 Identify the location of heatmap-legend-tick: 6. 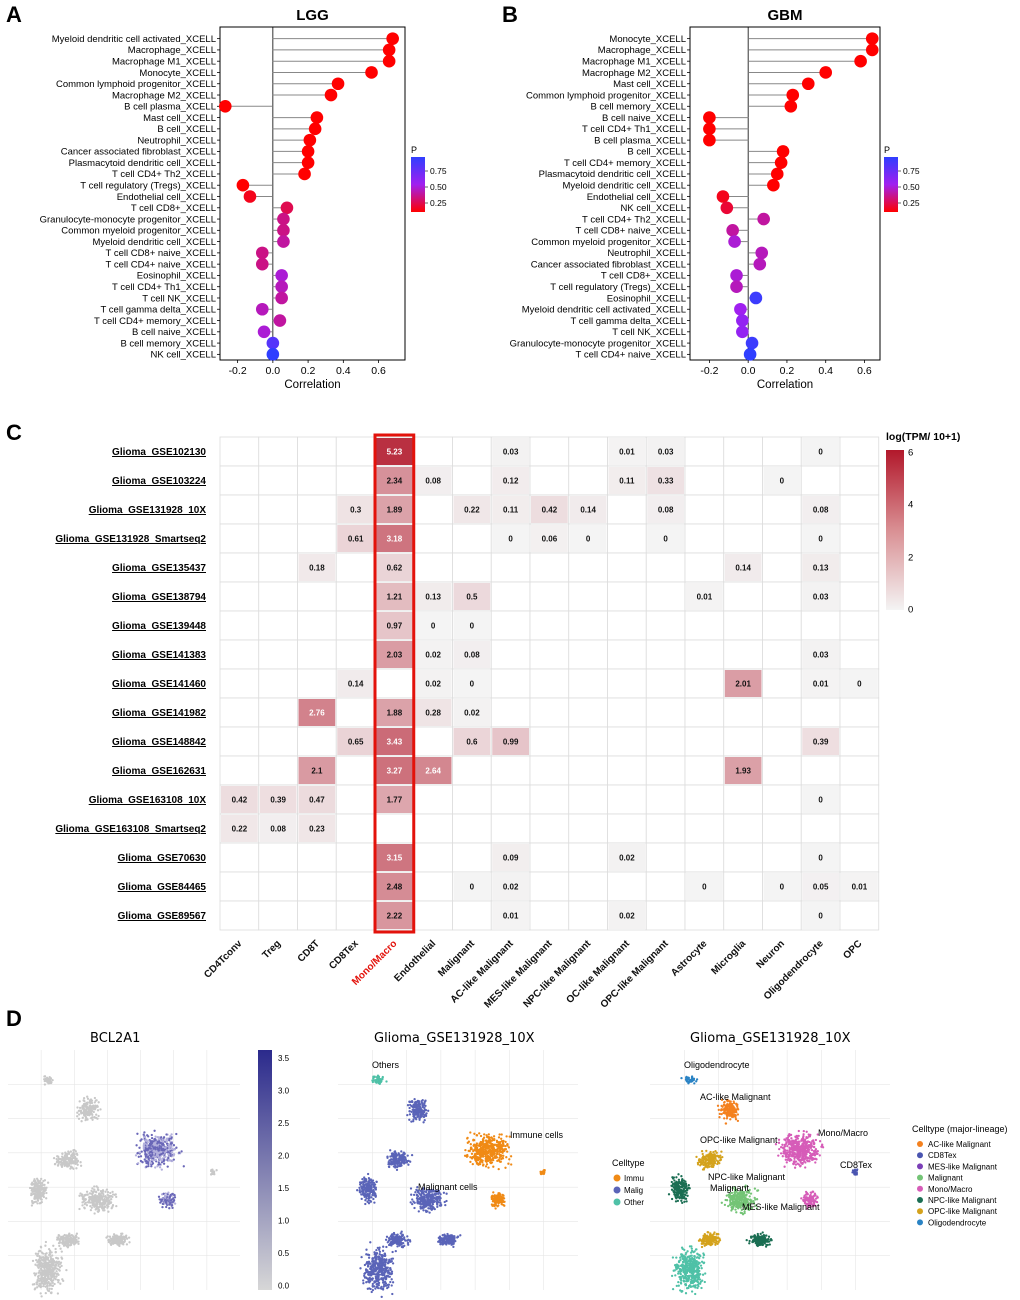
(910, 453).